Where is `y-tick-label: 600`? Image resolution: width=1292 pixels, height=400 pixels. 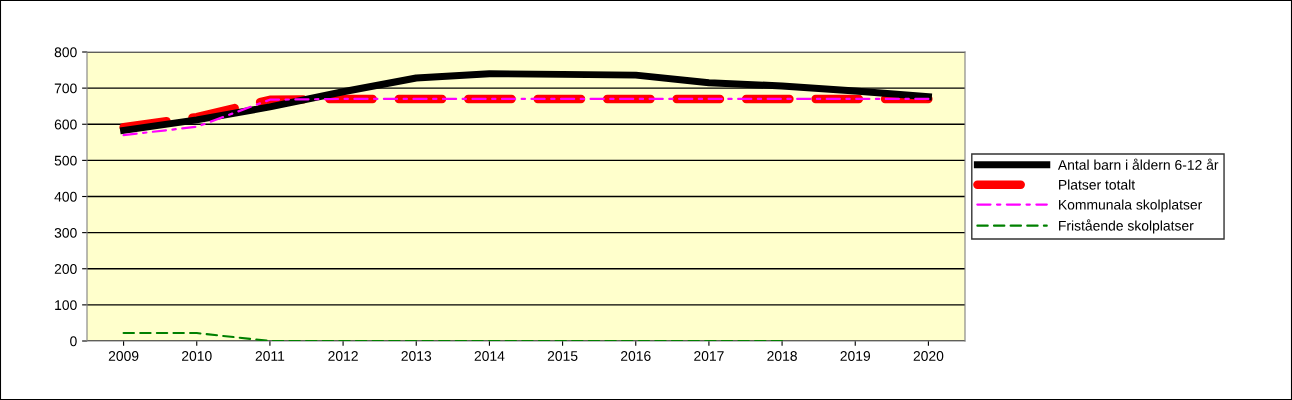 y-tick-label: 600 is located at coordinates (65, 124).